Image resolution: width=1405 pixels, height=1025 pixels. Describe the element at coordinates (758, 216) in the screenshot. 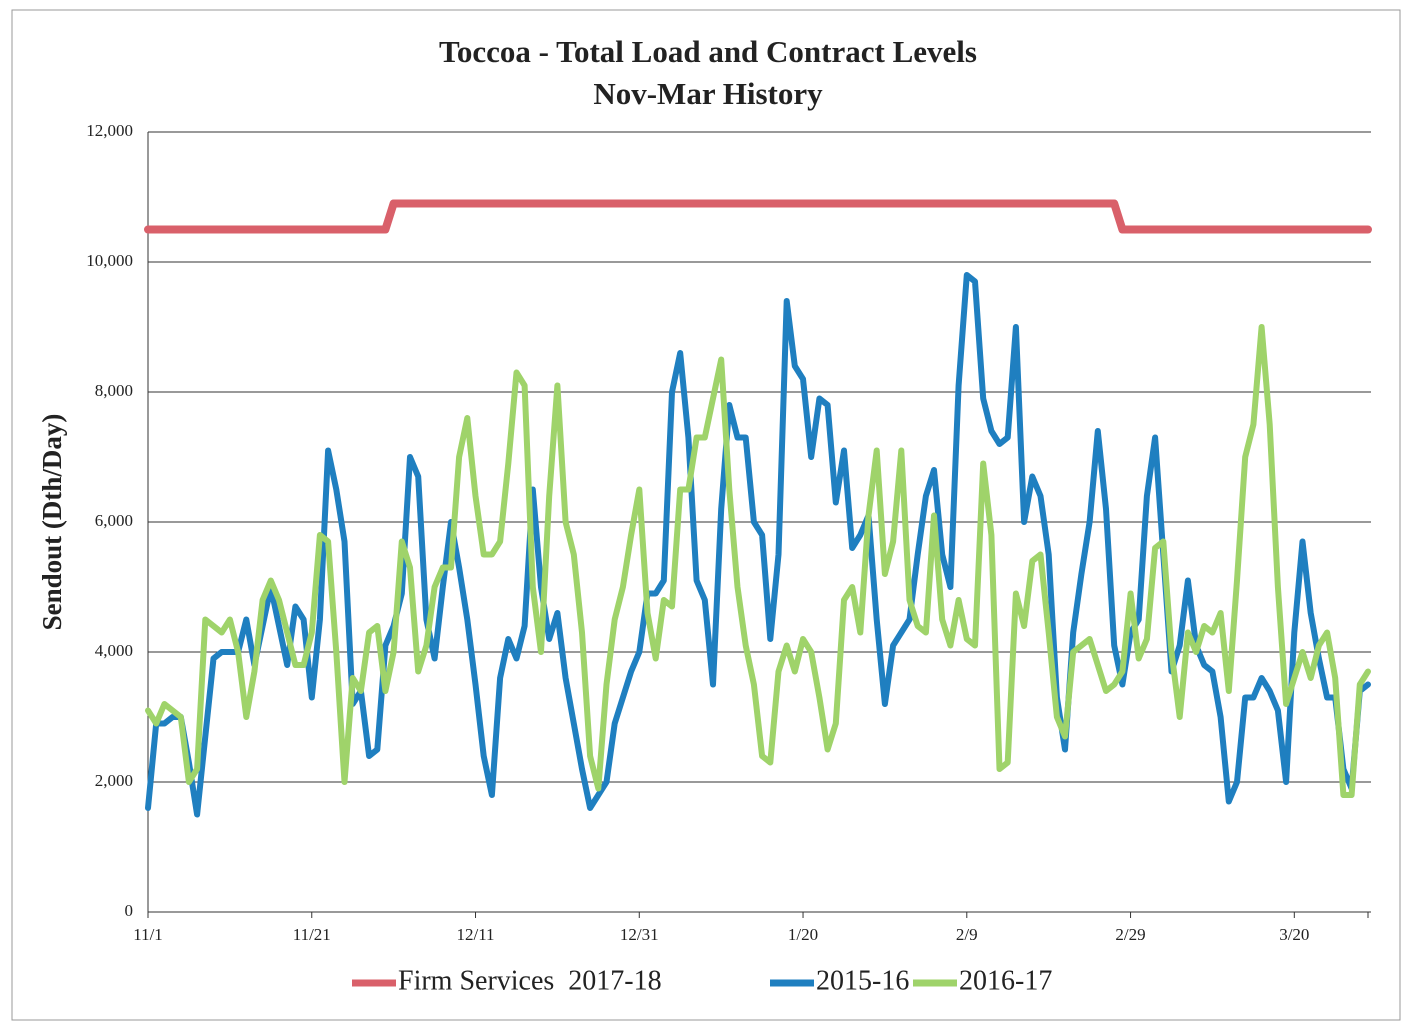

I see `series-line` at that location.